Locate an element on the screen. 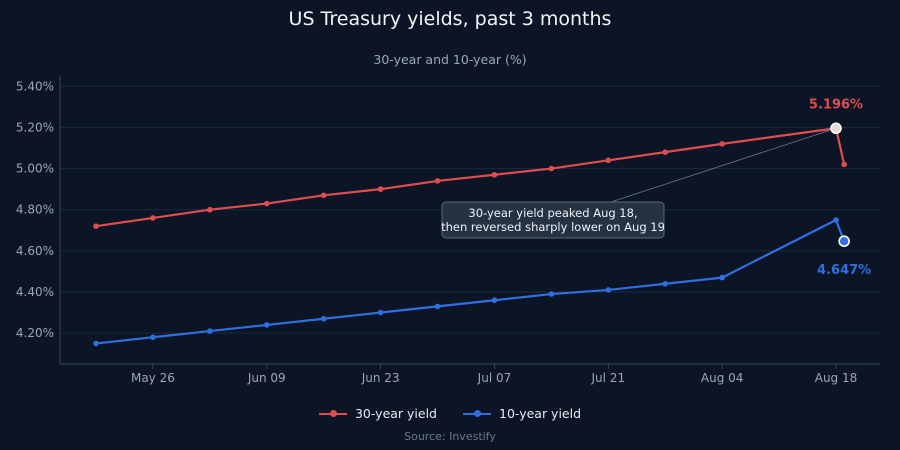 This screenshot has width=900, height=450. x-tick-label: May 26 is located at coordinates (153, 378).